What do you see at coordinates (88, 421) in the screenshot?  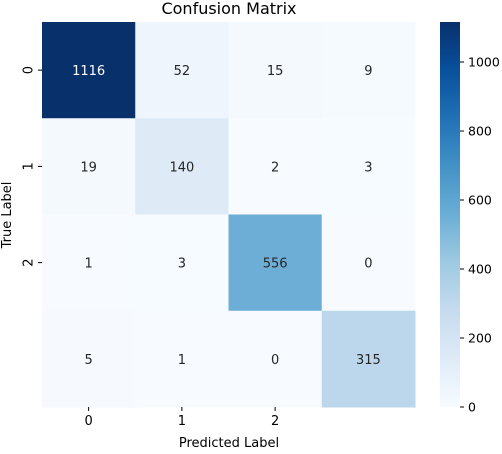 I see `x-tick-label: 0` at bounding box center [88, 421].